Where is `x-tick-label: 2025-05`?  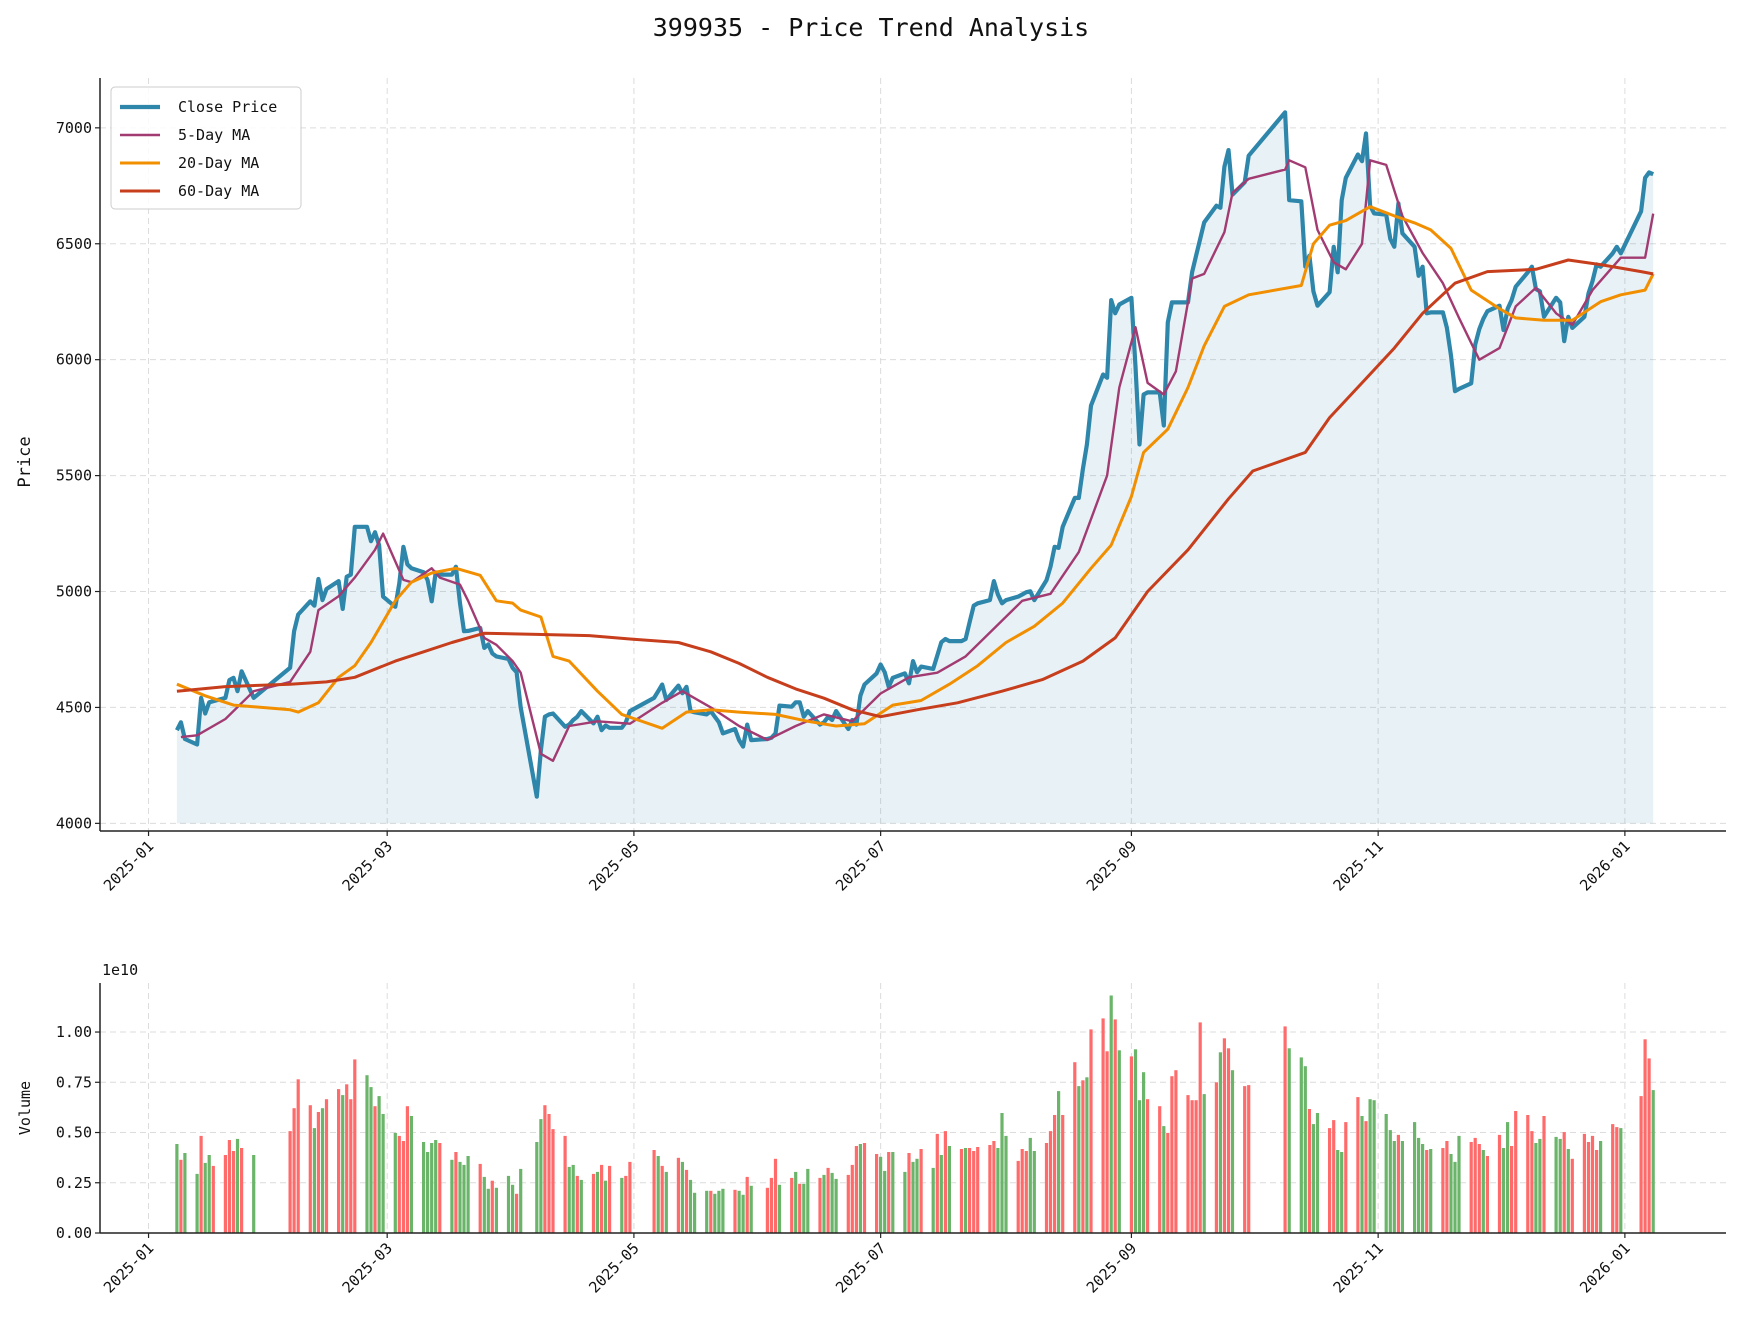 x-tick-label: 2025-05 is located at coordinates (613, 865).